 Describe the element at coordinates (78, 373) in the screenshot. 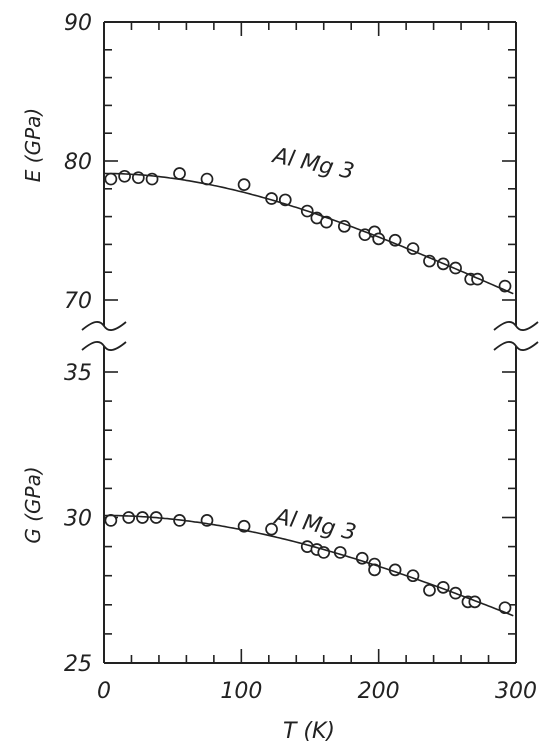

I see `lower-y-tick-label: 35` at that location.